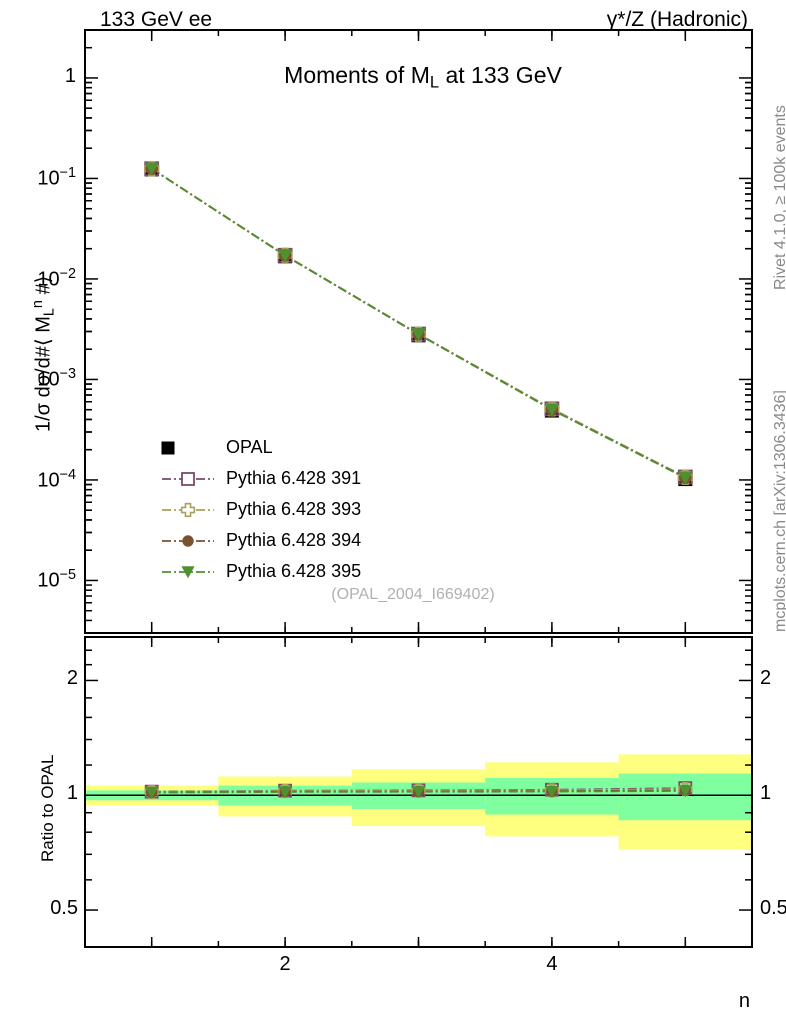 This screenshot has width=786, height=1024. Describe the element at coordinates (64, 908) in the screenshot. I see `ratio-y-tick-label: 0.5` at that location.